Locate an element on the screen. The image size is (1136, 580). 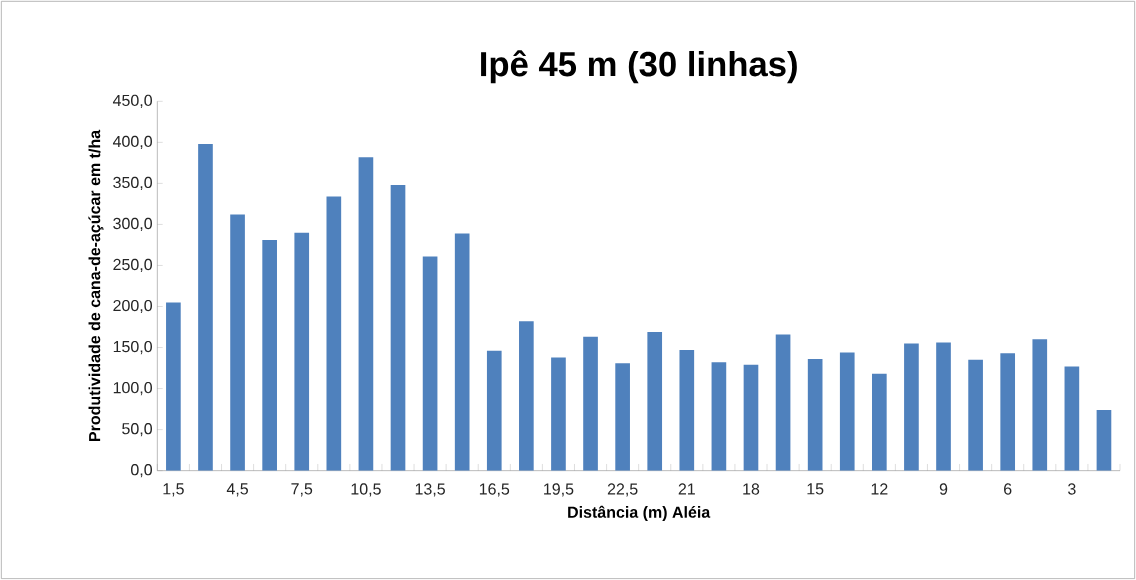
x-tick-label: 9 is located at coordinates (943, 489).